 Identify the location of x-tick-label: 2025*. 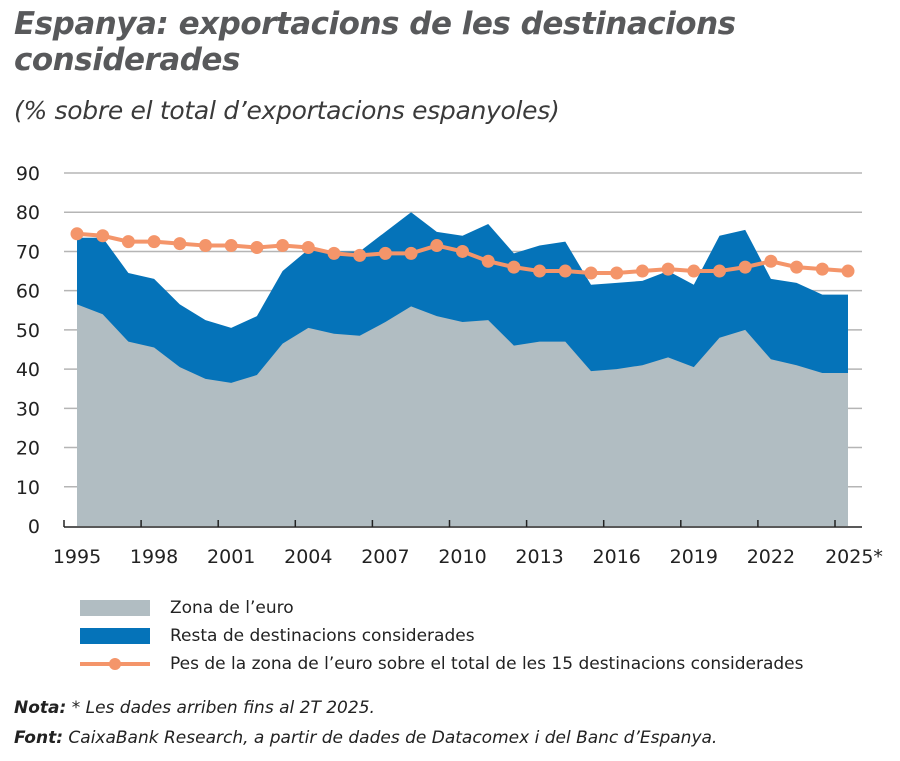
(854, 557).